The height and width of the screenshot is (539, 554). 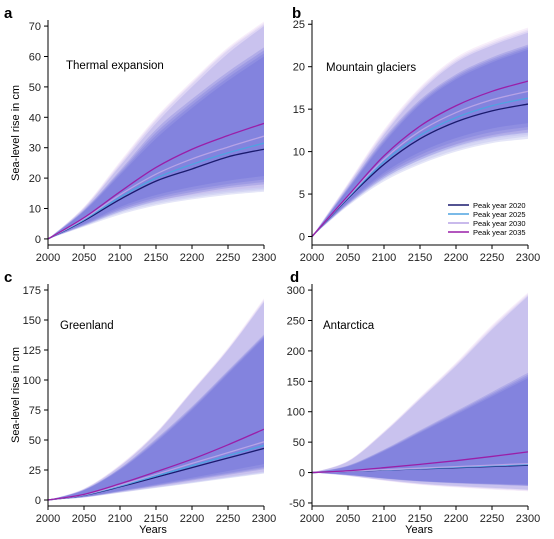 What do you see at coordinates (35, 149) in the screenshot?
I see `y-tick-label: 30` at bounding box center [35, 149].